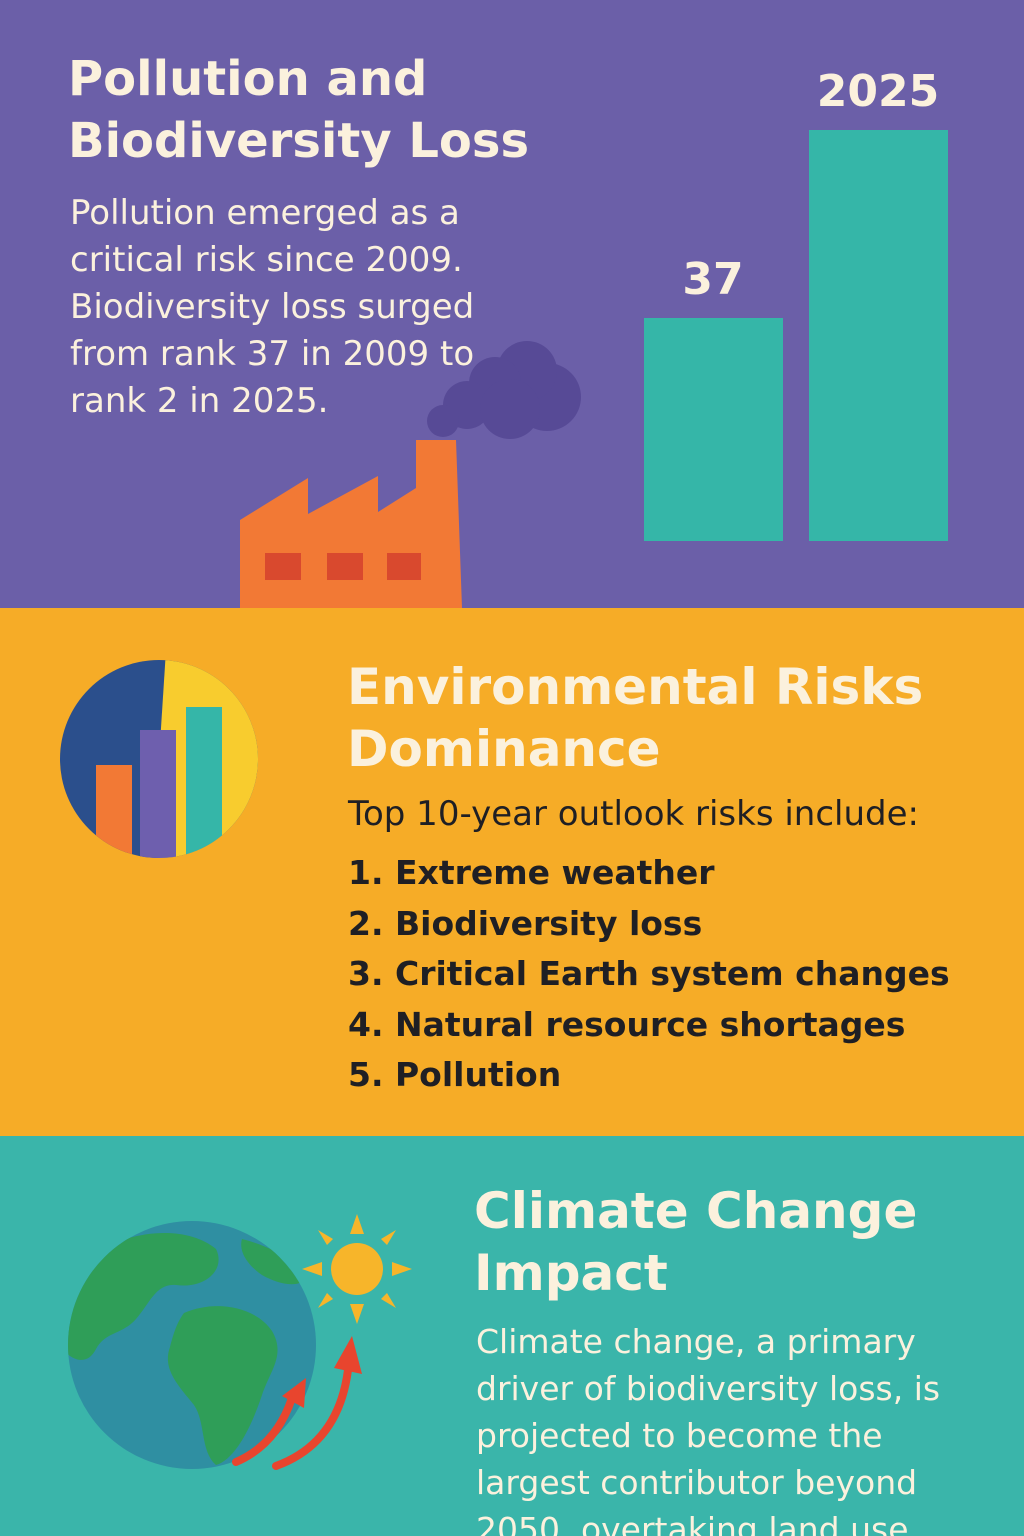 Image resolution: width=1024 pixels, height=1536 pixels. What do you see at coordinates (192, 1345) in the screenshot?
I see `earth-globe-icon` at bounding box center [192, 1345].